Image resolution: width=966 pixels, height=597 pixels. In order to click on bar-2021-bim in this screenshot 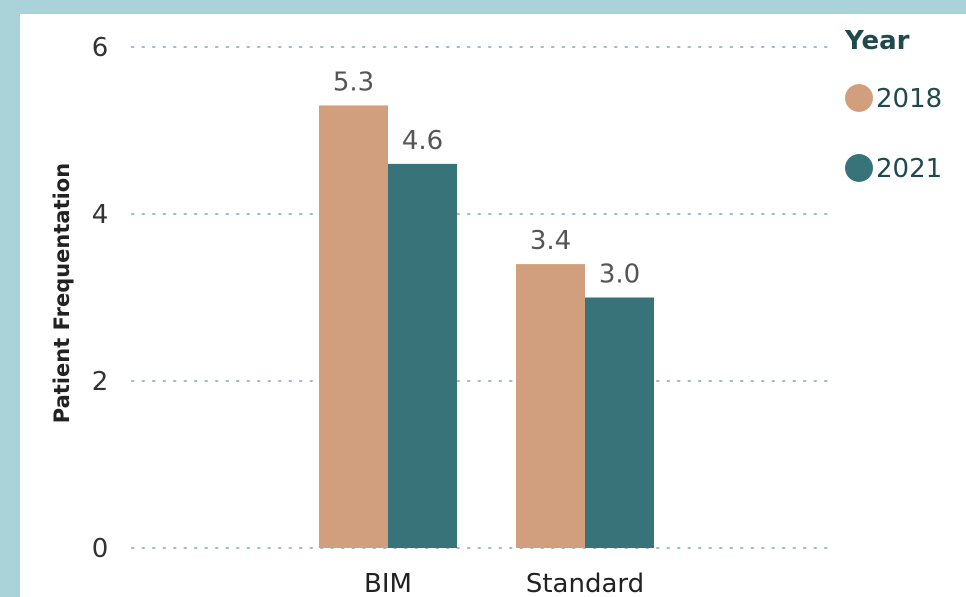, I will do `click(422, 355)`.